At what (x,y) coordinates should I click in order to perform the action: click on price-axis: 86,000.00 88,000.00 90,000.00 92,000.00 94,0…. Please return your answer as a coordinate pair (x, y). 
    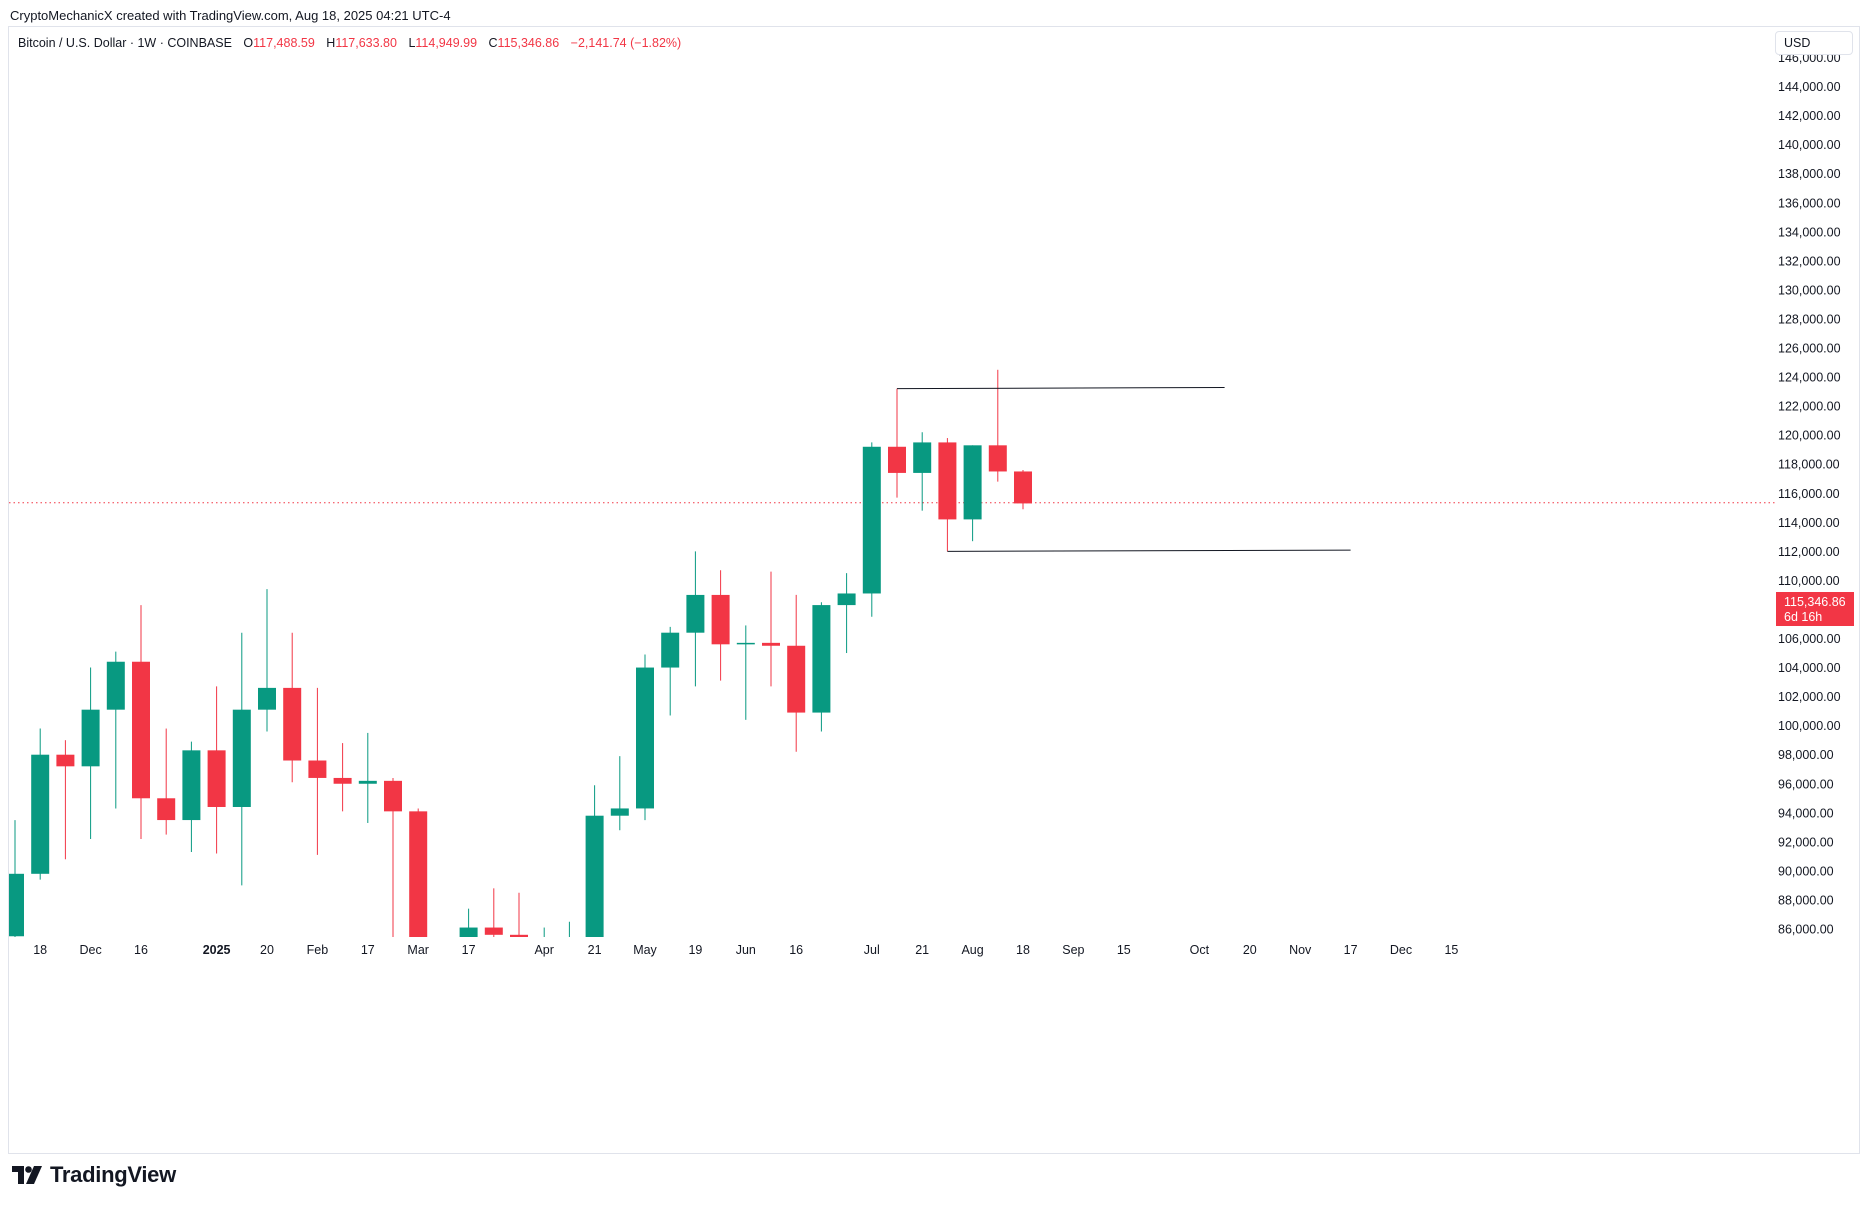
    Looking at the image, I should click on (1809, 494).